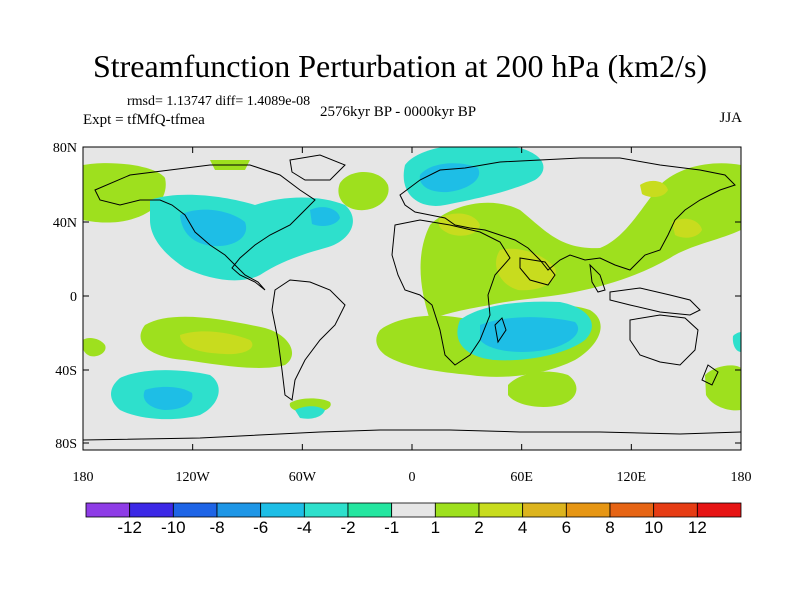  I want to click on colorbar-label: 1, so click(435, 527).